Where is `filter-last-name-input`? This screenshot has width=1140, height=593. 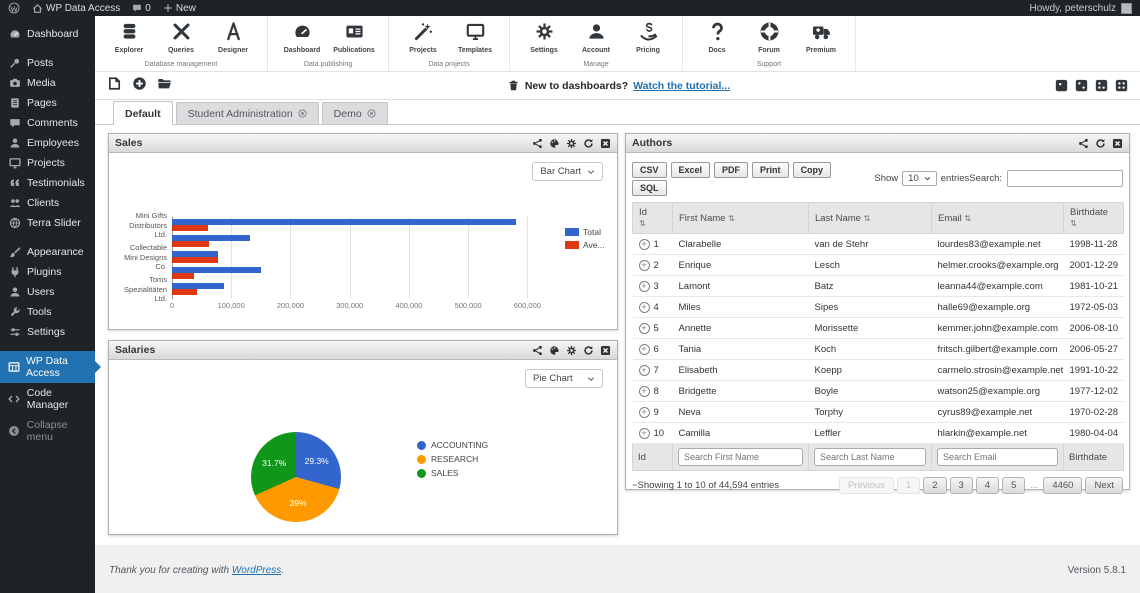
filter-last-name-input is located at coordinates (870, 457).